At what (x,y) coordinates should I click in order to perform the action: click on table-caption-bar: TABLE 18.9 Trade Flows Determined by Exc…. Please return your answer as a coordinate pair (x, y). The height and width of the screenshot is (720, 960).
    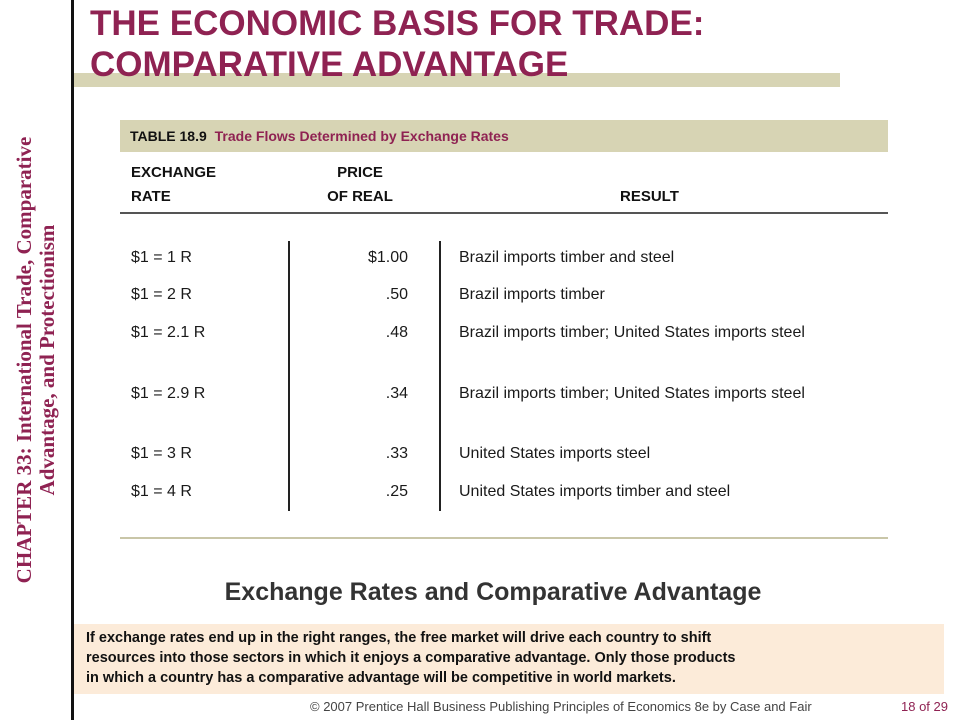
    Looking at the image, I should click on (504, 136).